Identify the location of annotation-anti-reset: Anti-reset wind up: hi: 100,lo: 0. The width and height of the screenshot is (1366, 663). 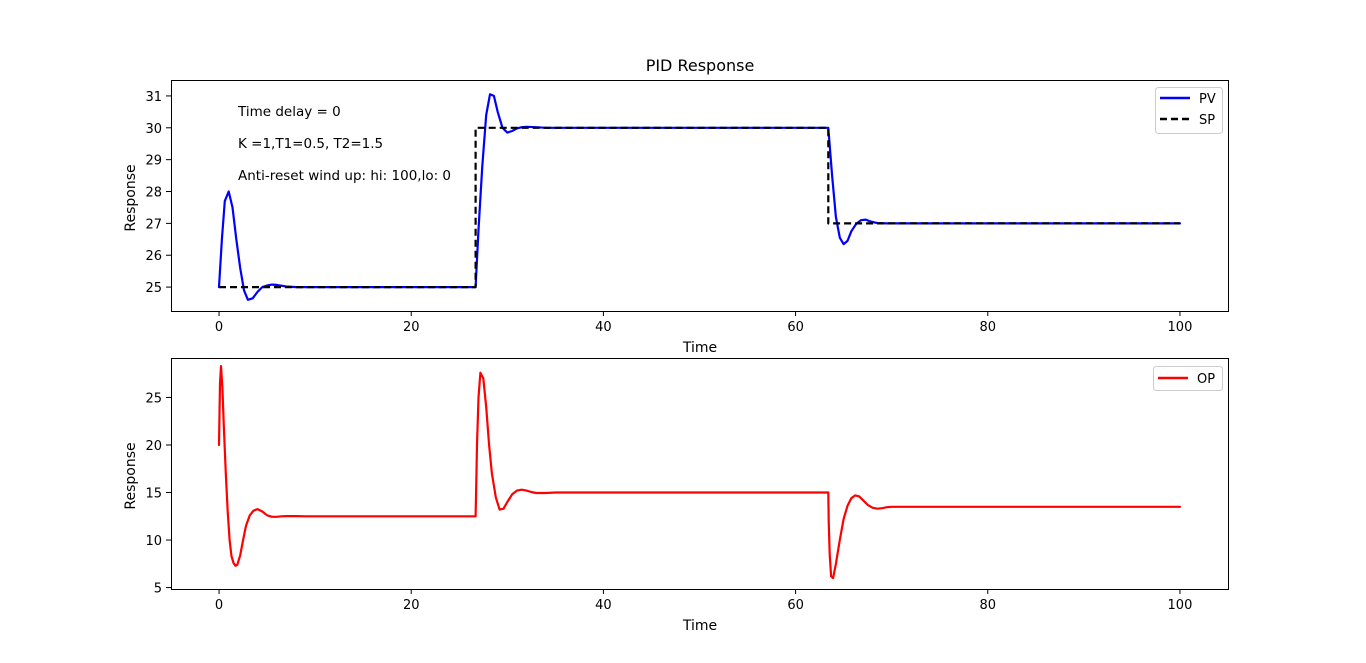
(344, 176).